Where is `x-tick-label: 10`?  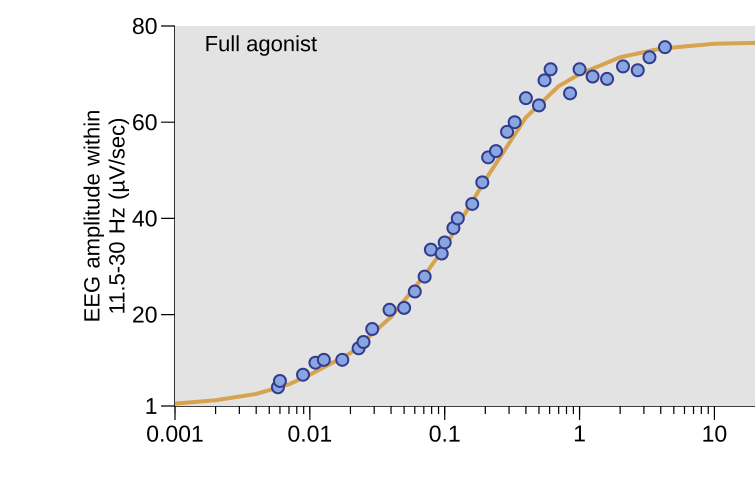
x-tick-label: 10 is located at coordinates (714, 434).